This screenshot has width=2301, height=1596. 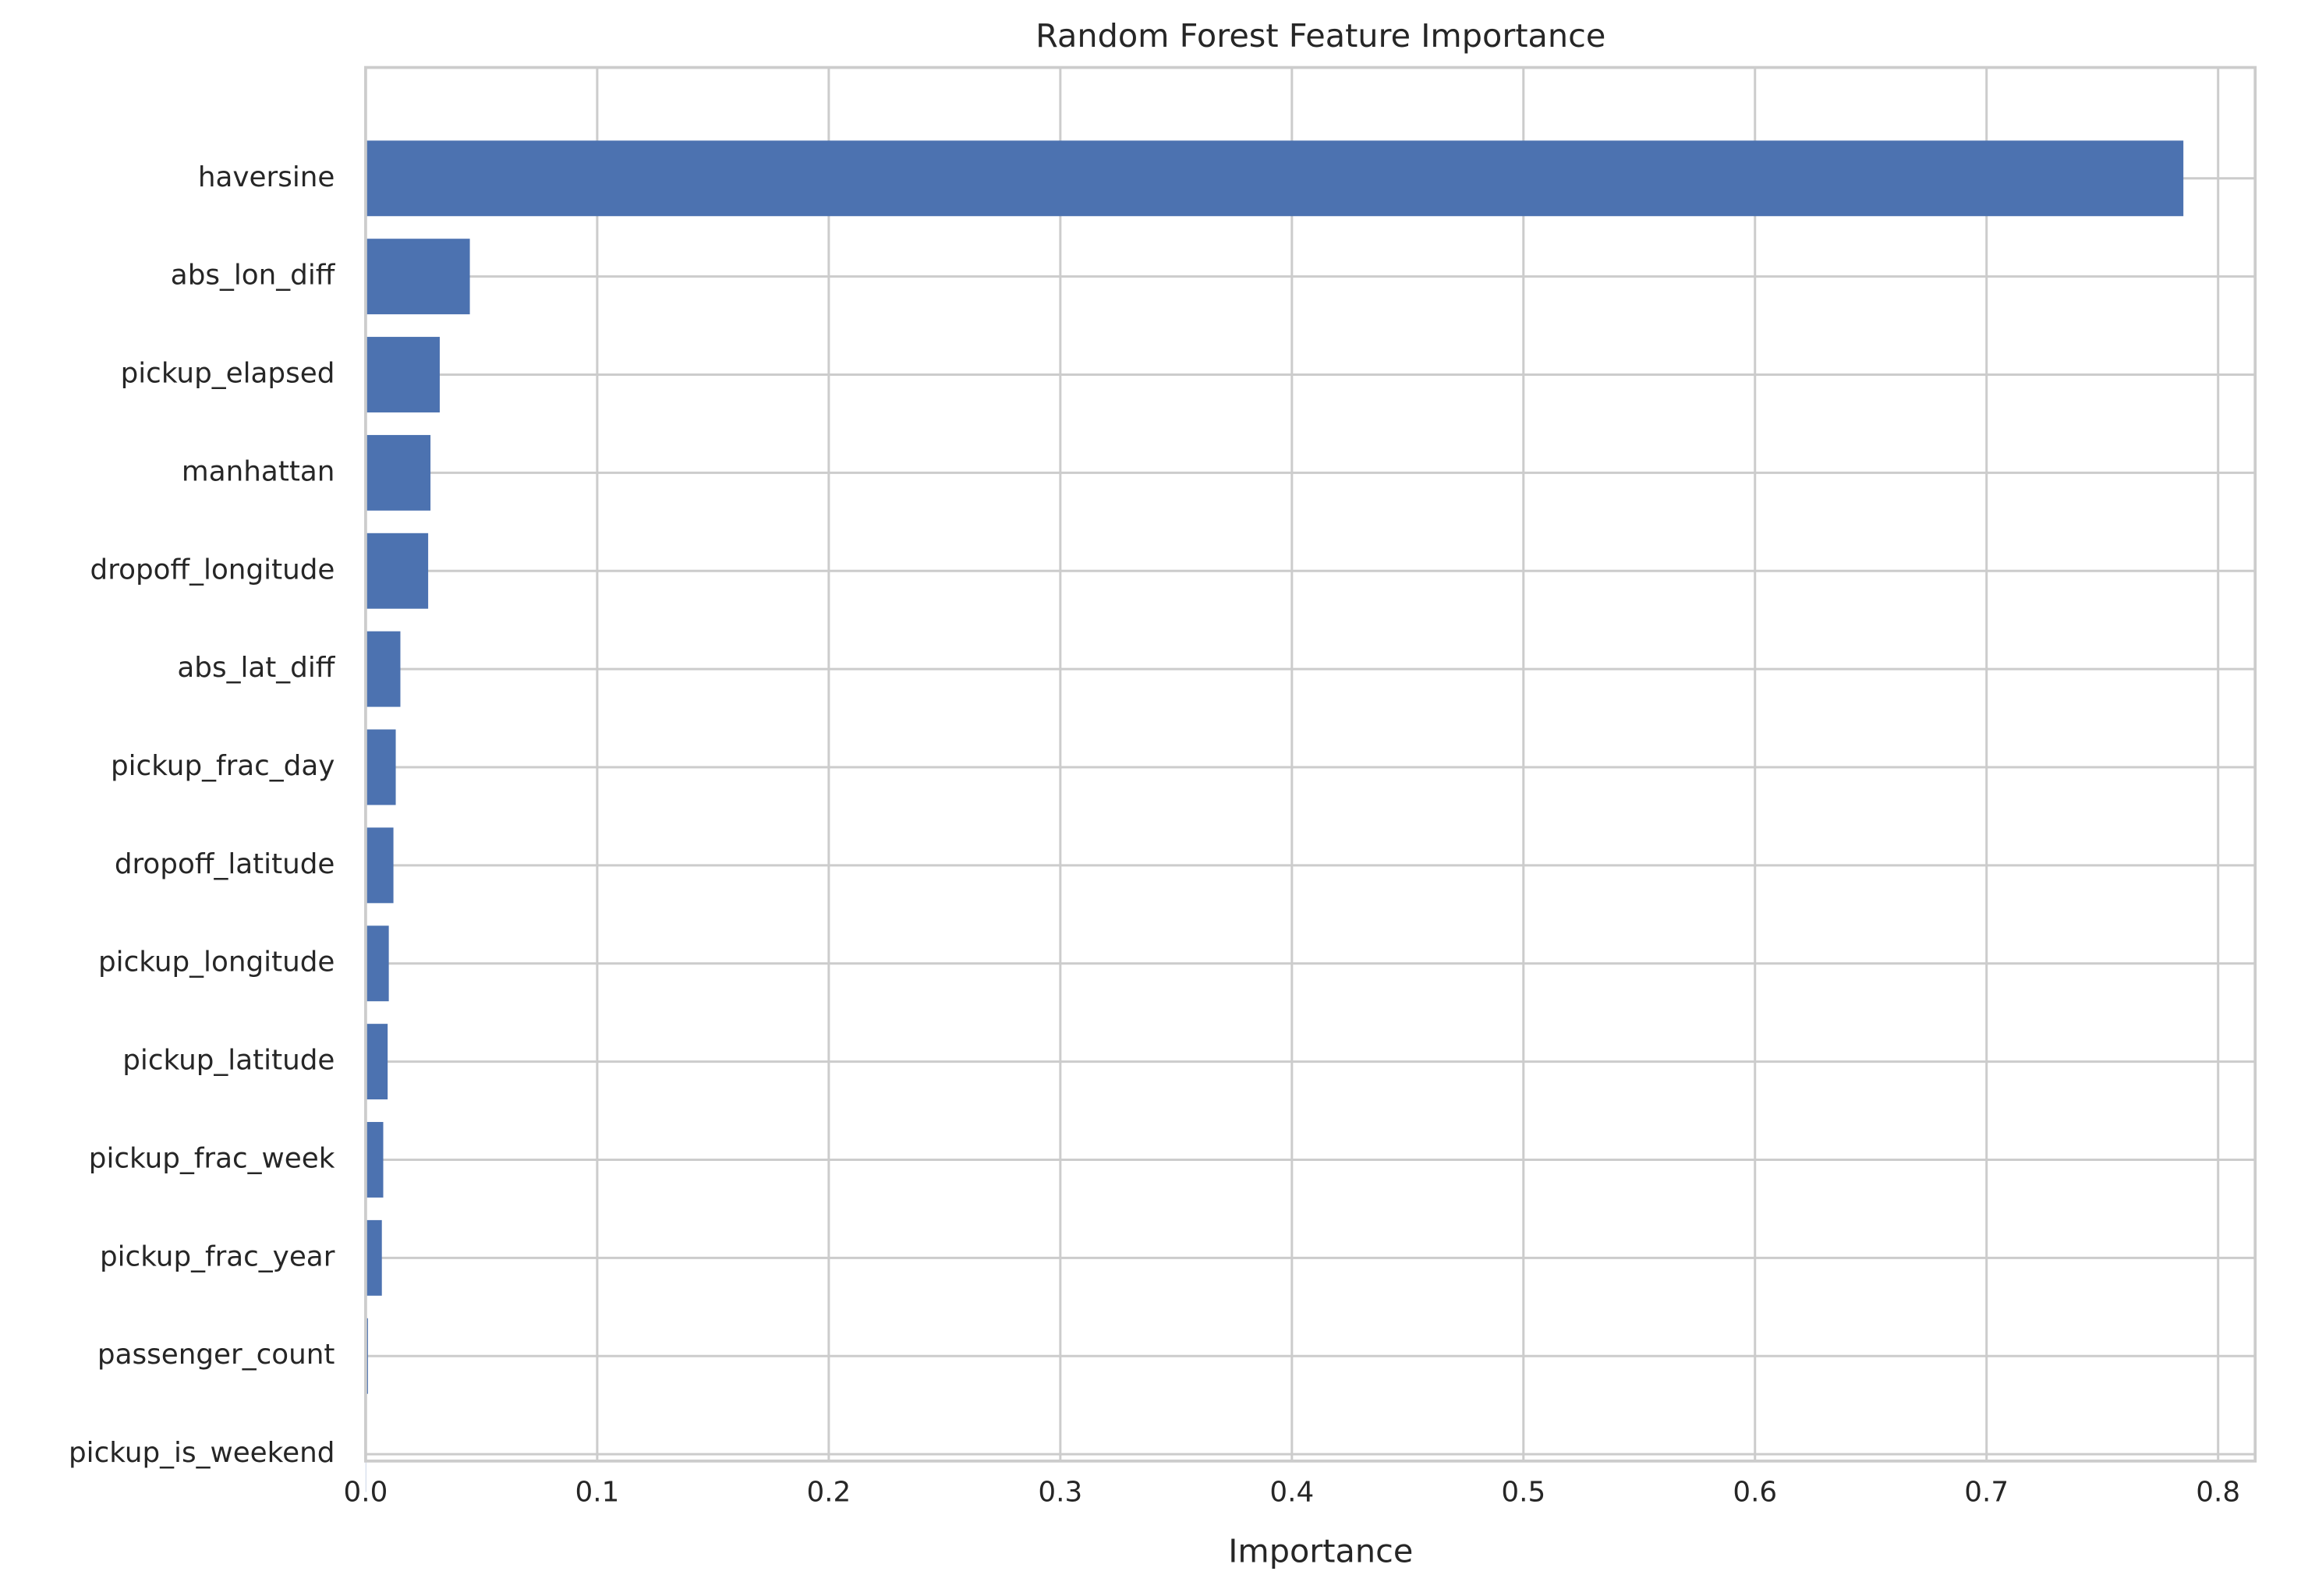 I want to click on y-tick-label: pickup_latitude, so click(x=228, y=1061).